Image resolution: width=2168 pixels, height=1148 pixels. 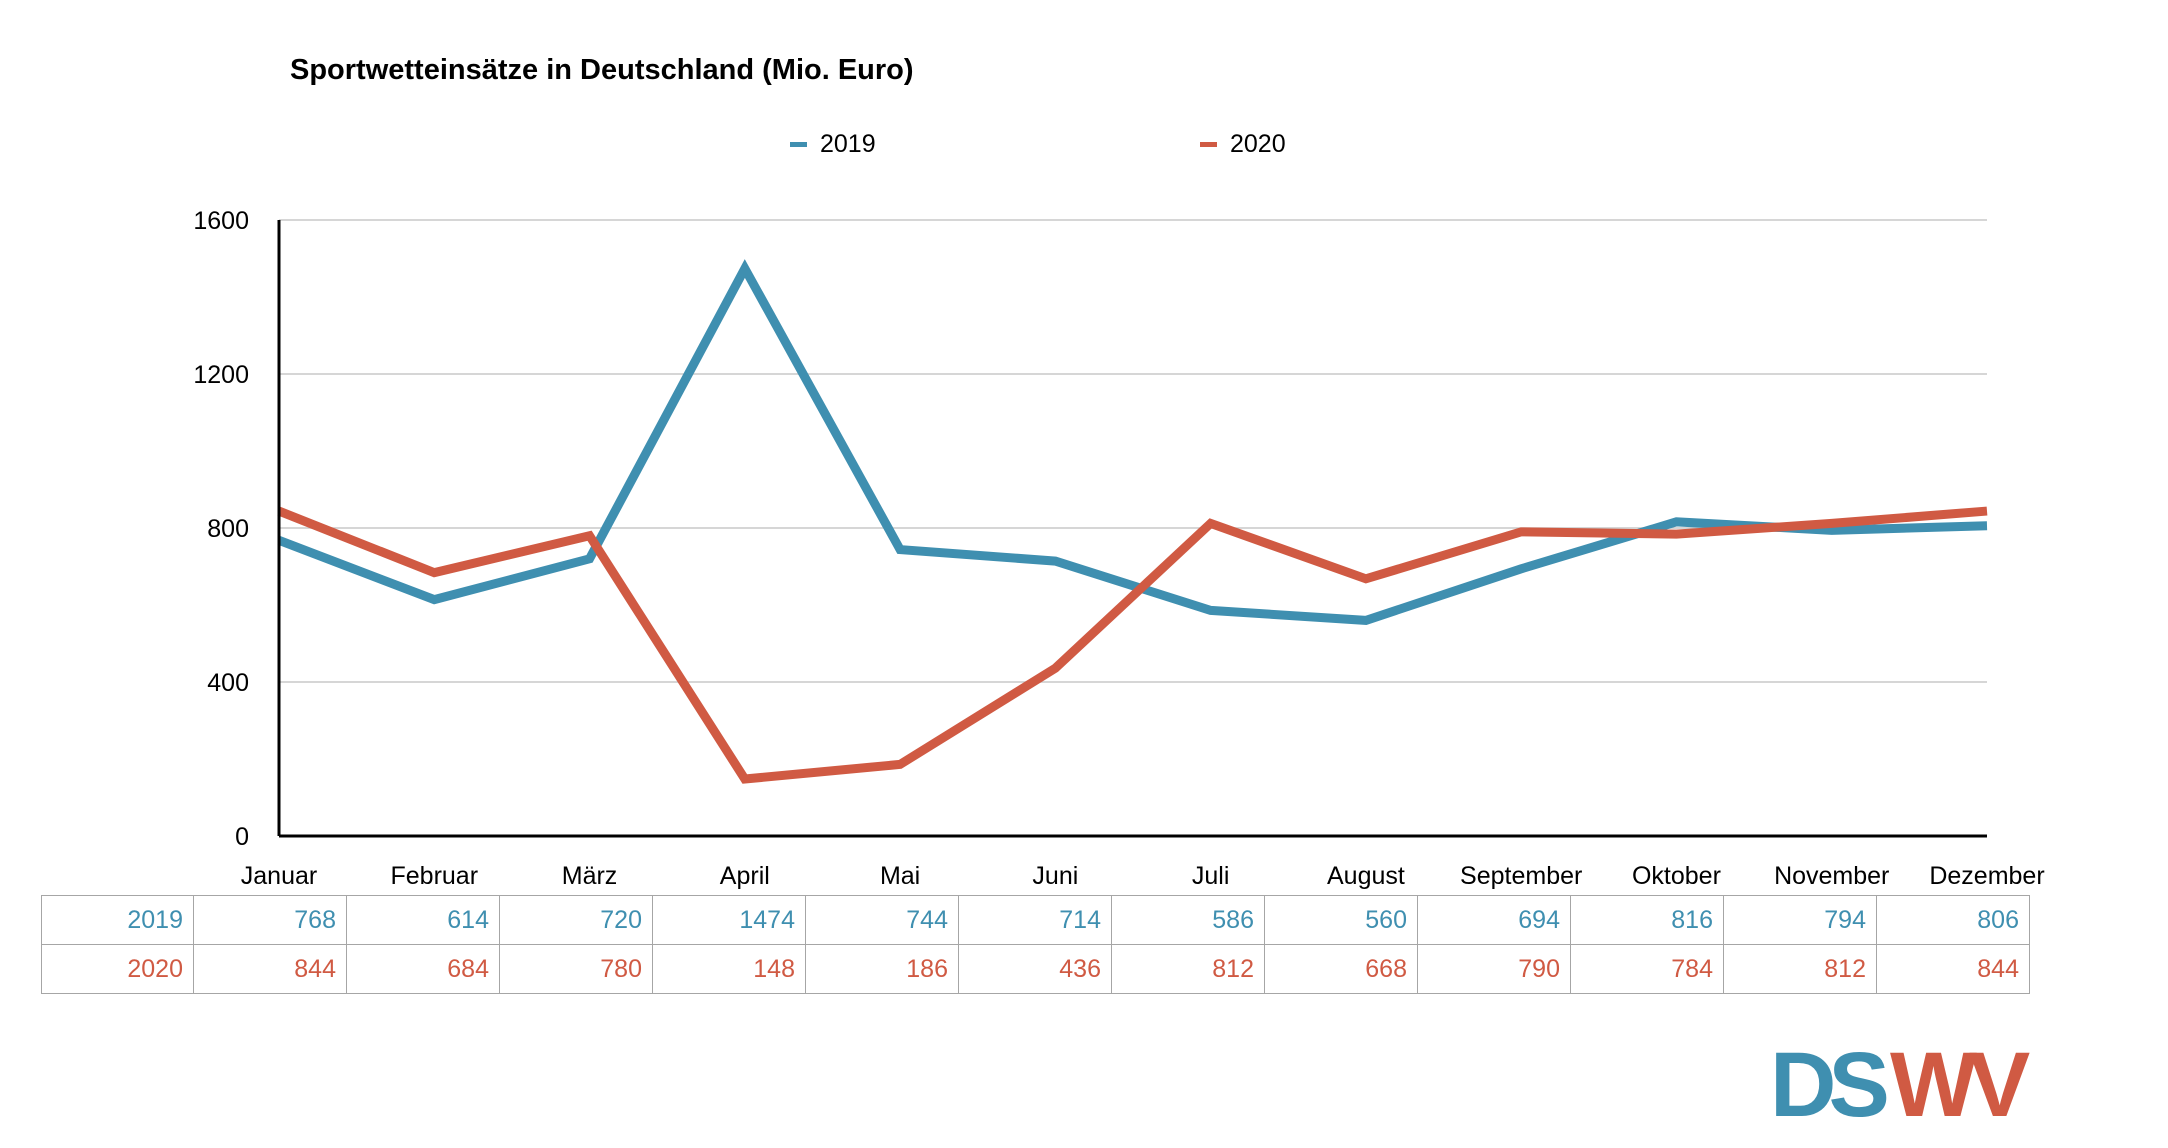 I want to click on x-tick-label: August, so click(x=1366, y=876).